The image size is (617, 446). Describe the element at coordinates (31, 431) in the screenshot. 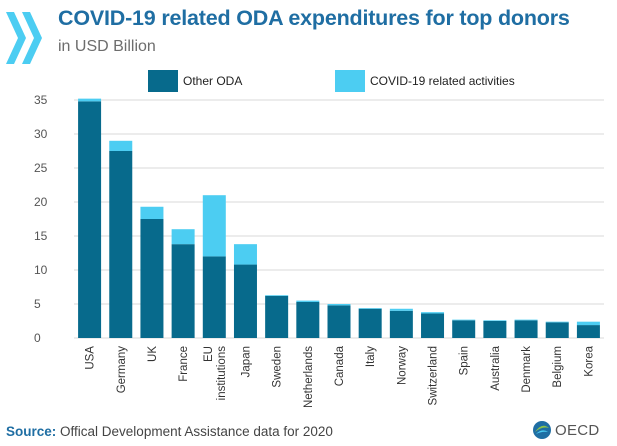

I see `source-label: Source:` at that location.